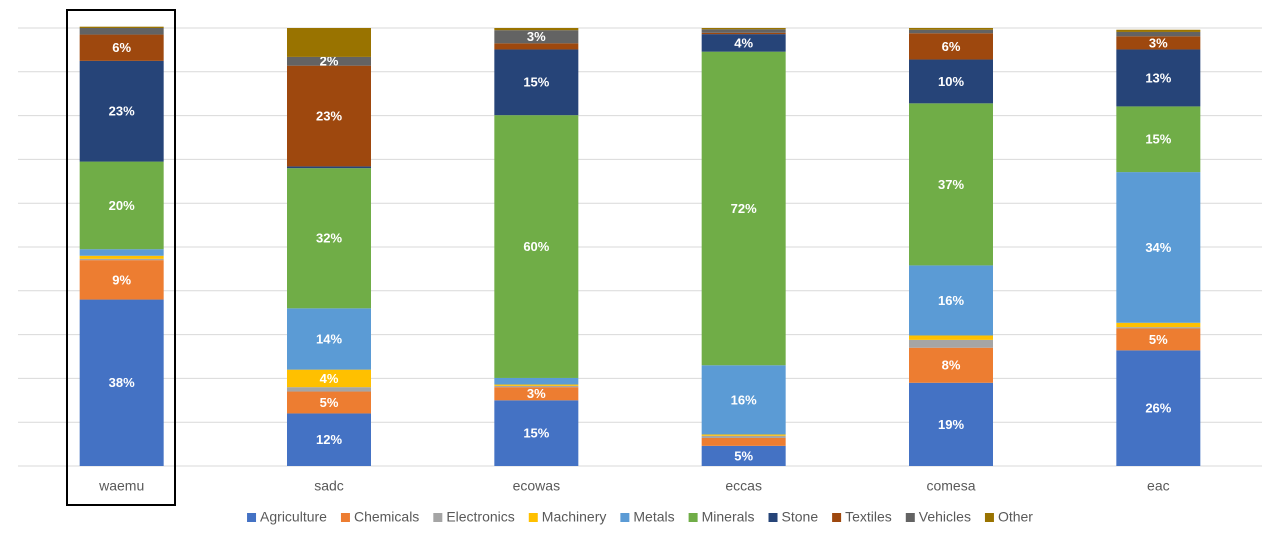 The image size is (1276, 538). I want to click on value-label: 10%, so click(951, 81).